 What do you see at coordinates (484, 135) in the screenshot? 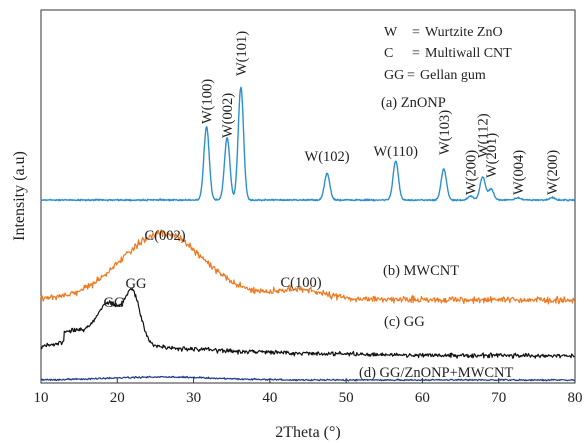
I see `peak-label: W(112)` at bounding box center [484, 135].